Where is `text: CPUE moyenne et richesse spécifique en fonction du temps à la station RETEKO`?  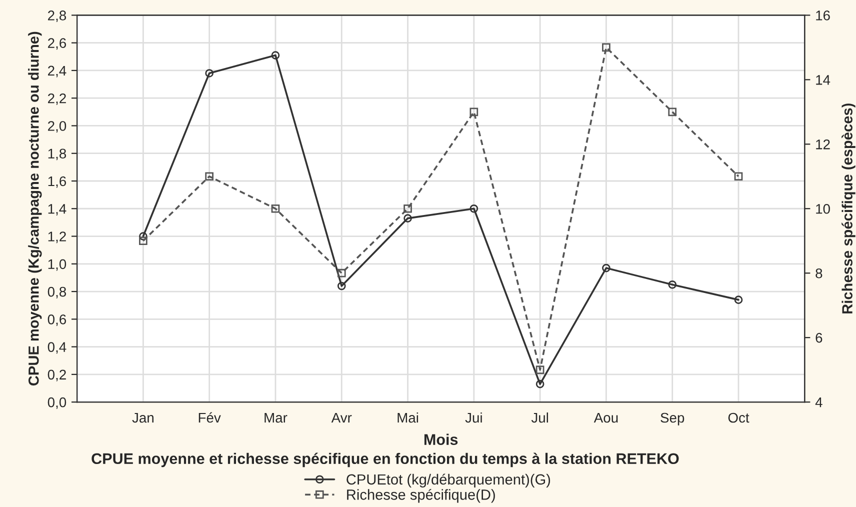
text: CPUE moyenne et richesse spécifique en fonction du temps à la station RETEKO is located at coordinates (385, 460).